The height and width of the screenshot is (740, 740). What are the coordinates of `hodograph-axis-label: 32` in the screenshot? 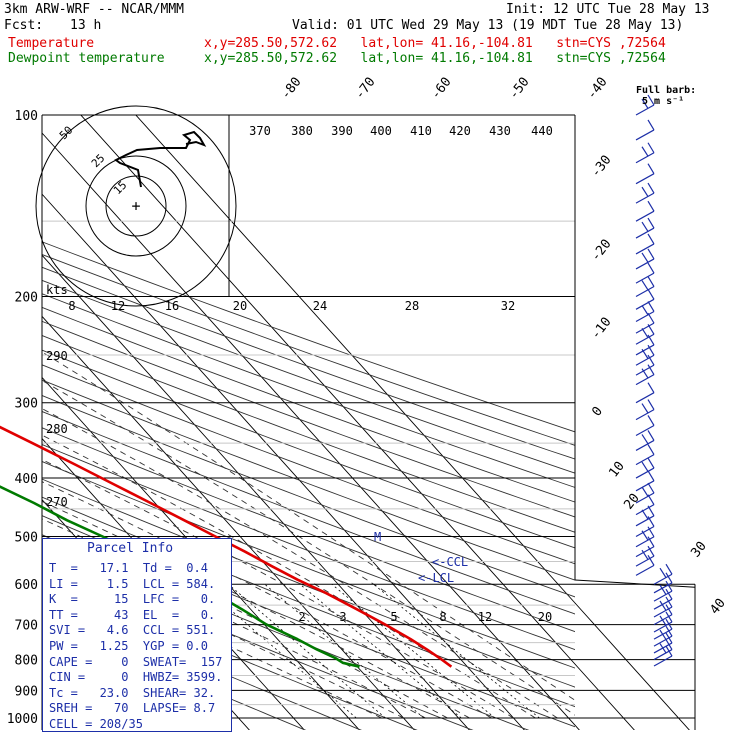 It's located at (508, 306).